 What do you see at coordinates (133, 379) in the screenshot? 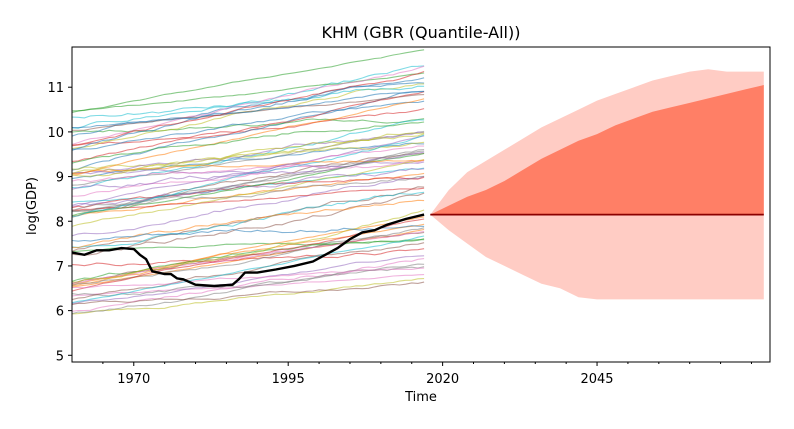
I see `x-tick-label: 1970` at bounding box center [133, 379].